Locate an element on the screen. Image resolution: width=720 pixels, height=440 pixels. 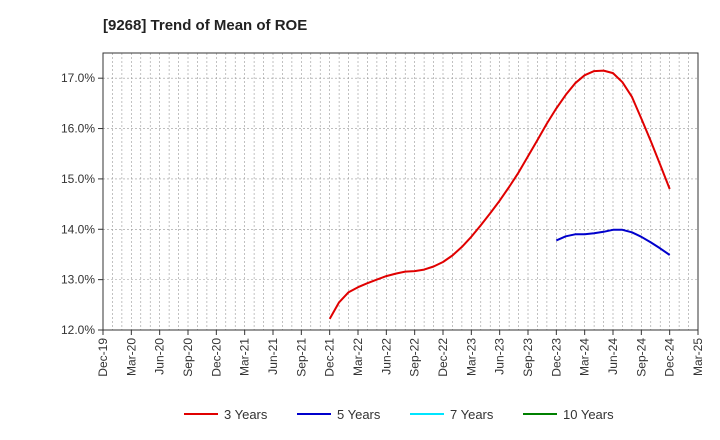
x-tick-label: Mar-25 is located at coordinates (698, 357).